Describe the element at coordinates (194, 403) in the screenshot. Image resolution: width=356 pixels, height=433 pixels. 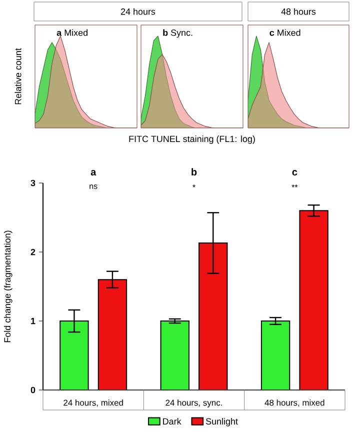
I see `x-tick-label: 24 hours, sync.` at that location.